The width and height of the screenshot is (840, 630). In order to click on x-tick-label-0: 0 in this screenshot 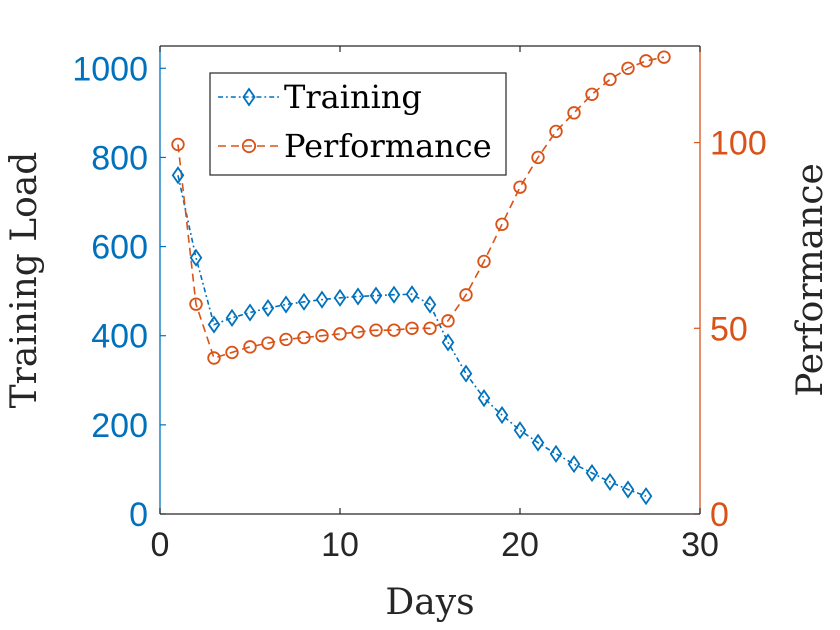, I will do `click(160, 545)`.